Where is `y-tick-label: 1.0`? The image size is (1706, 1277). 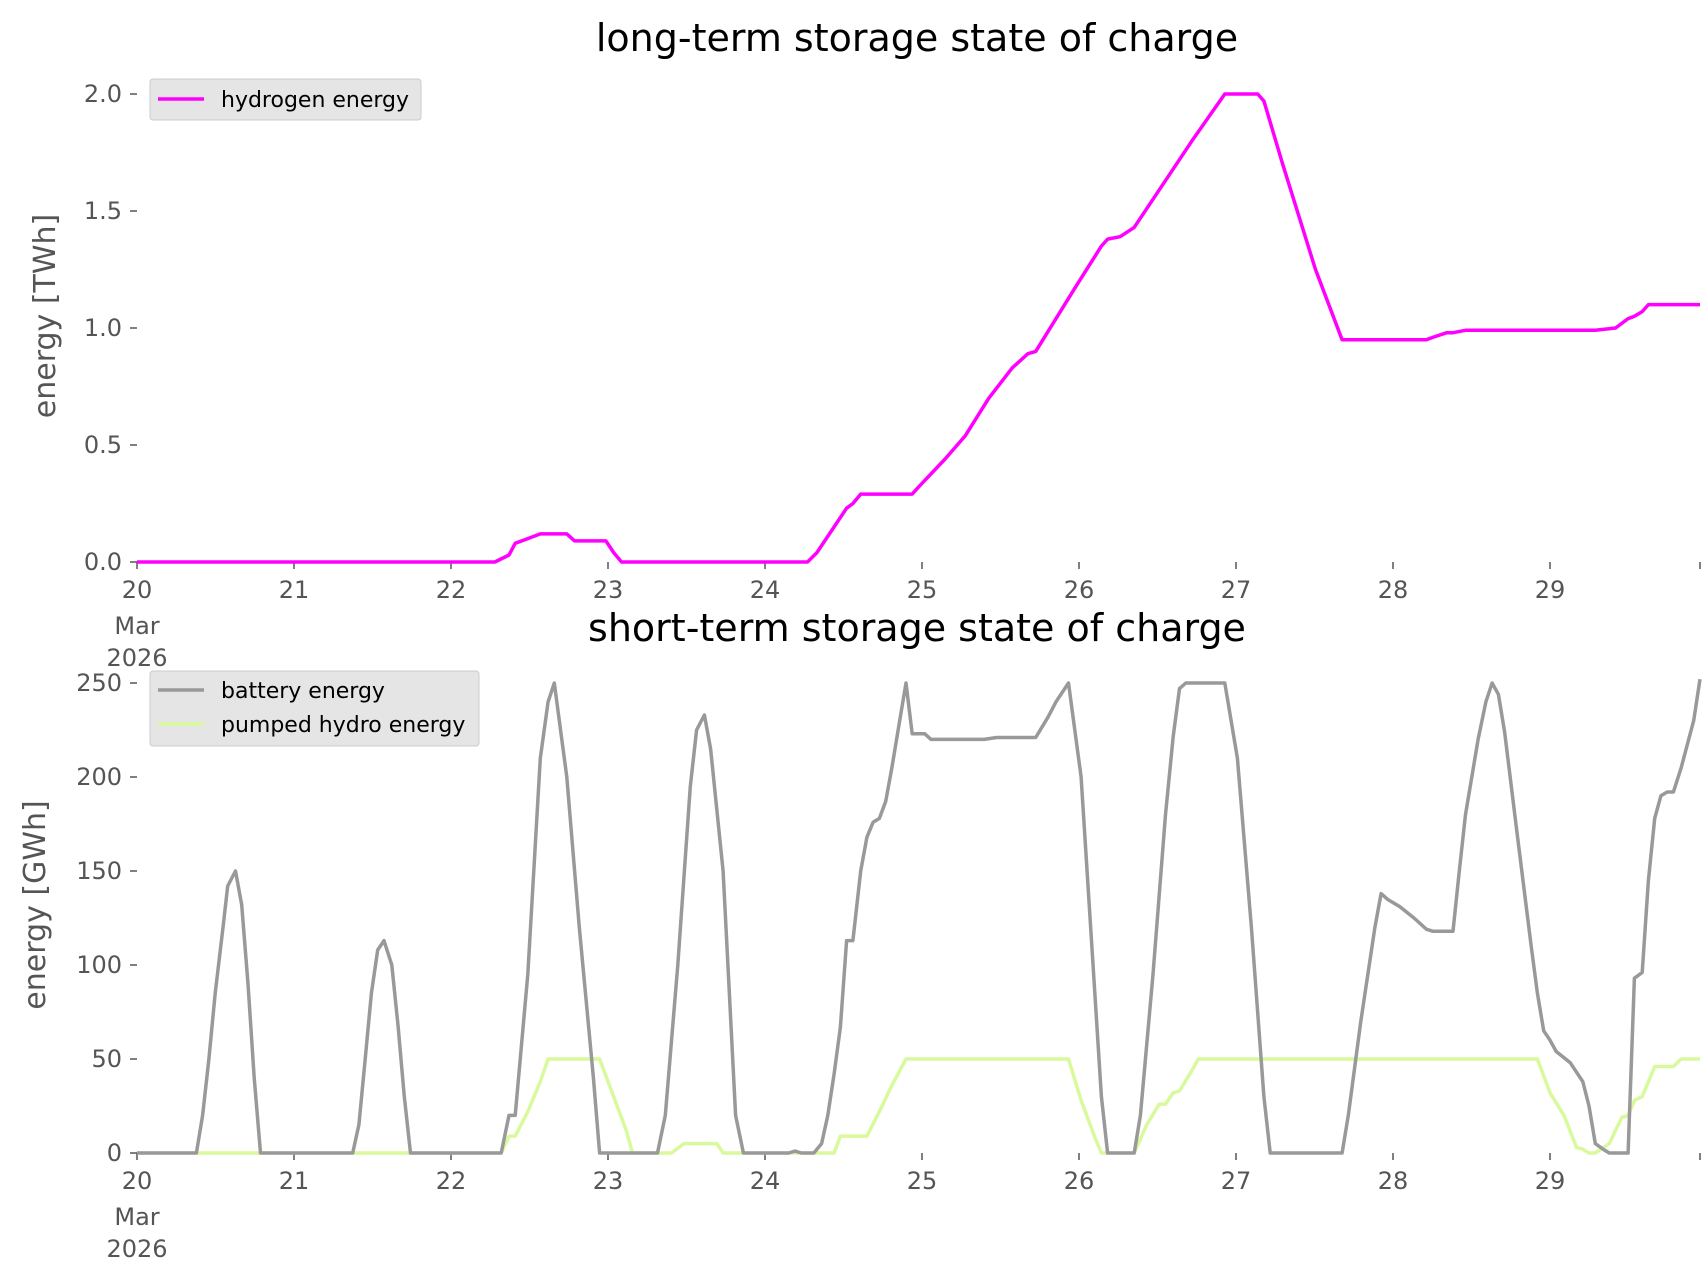
y-tick-label: 1.0 is located at coordinates (103, 328).